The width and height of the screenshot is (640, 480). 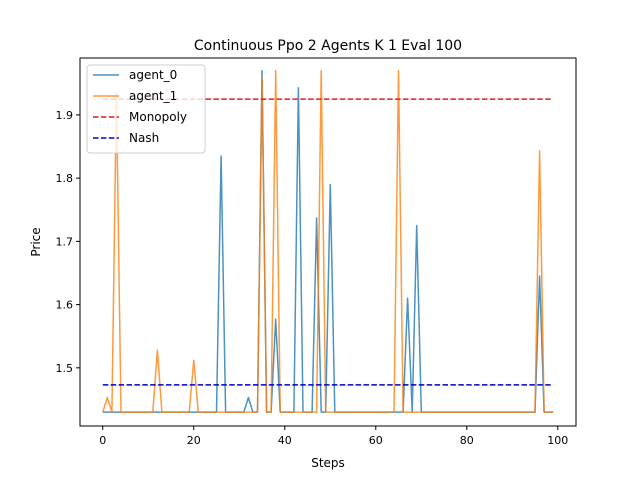 What do you see at coordinates (557, 440) in the screenshot?
I see `x-tick-label: 100` at bounding box center [557, 440].